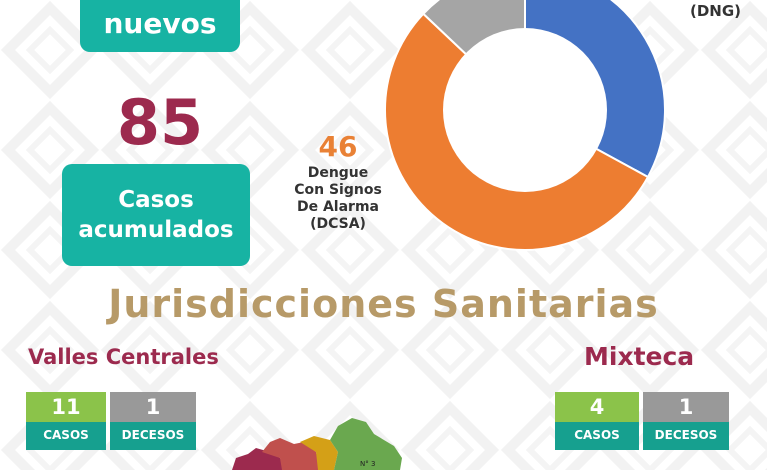 The image size is (767, 470). Describe the element at coordinates (319, 453) in the screenshot. I see `map-region-yellow` at that location.